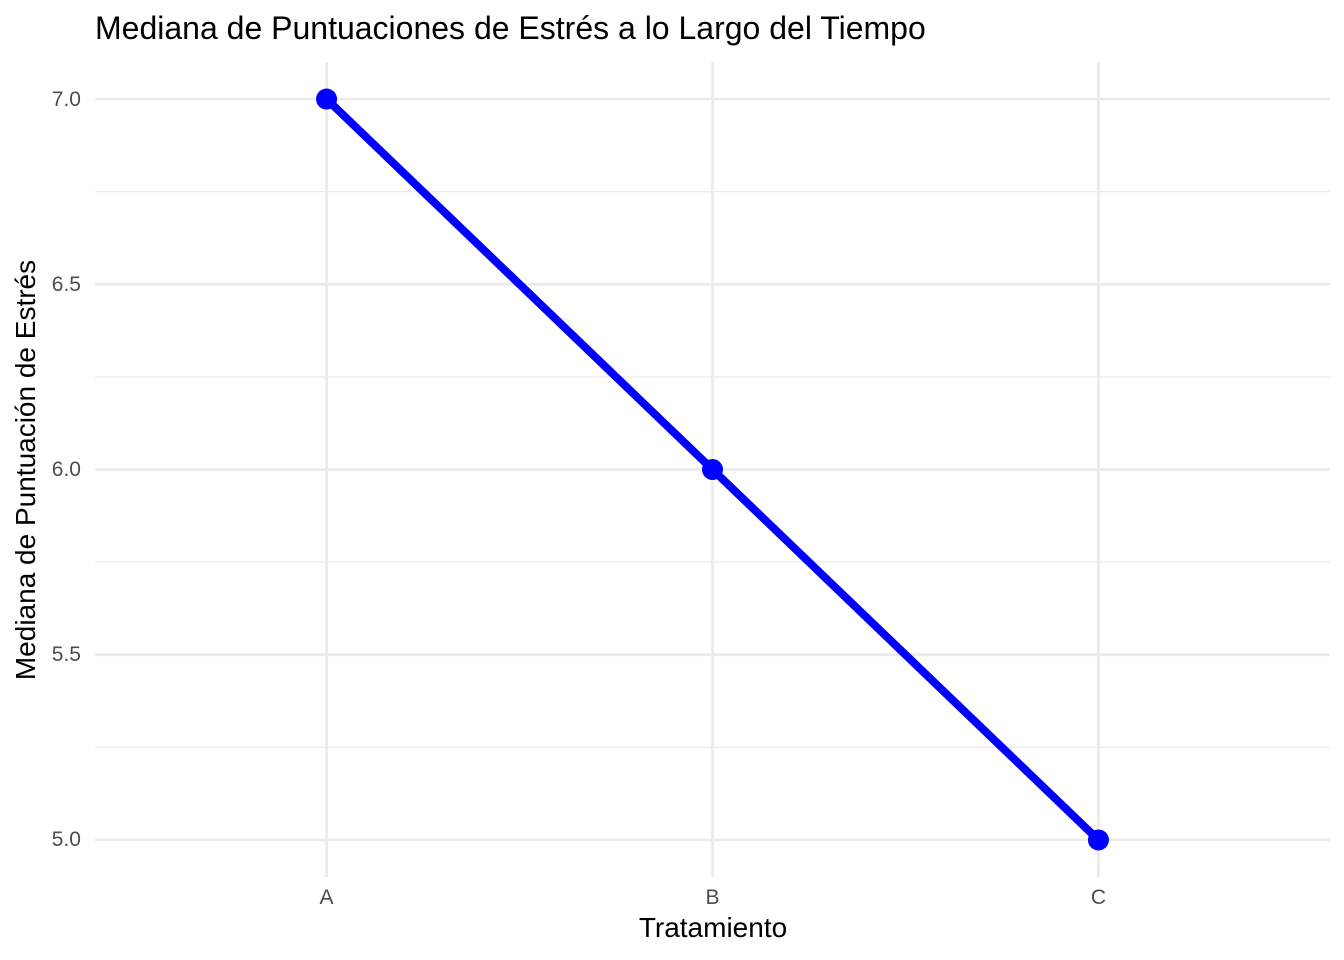  What do you see at coordinates (326, 897) in the screenshot?
I see `x-tick-label: A` at bounding box center [326, 897].